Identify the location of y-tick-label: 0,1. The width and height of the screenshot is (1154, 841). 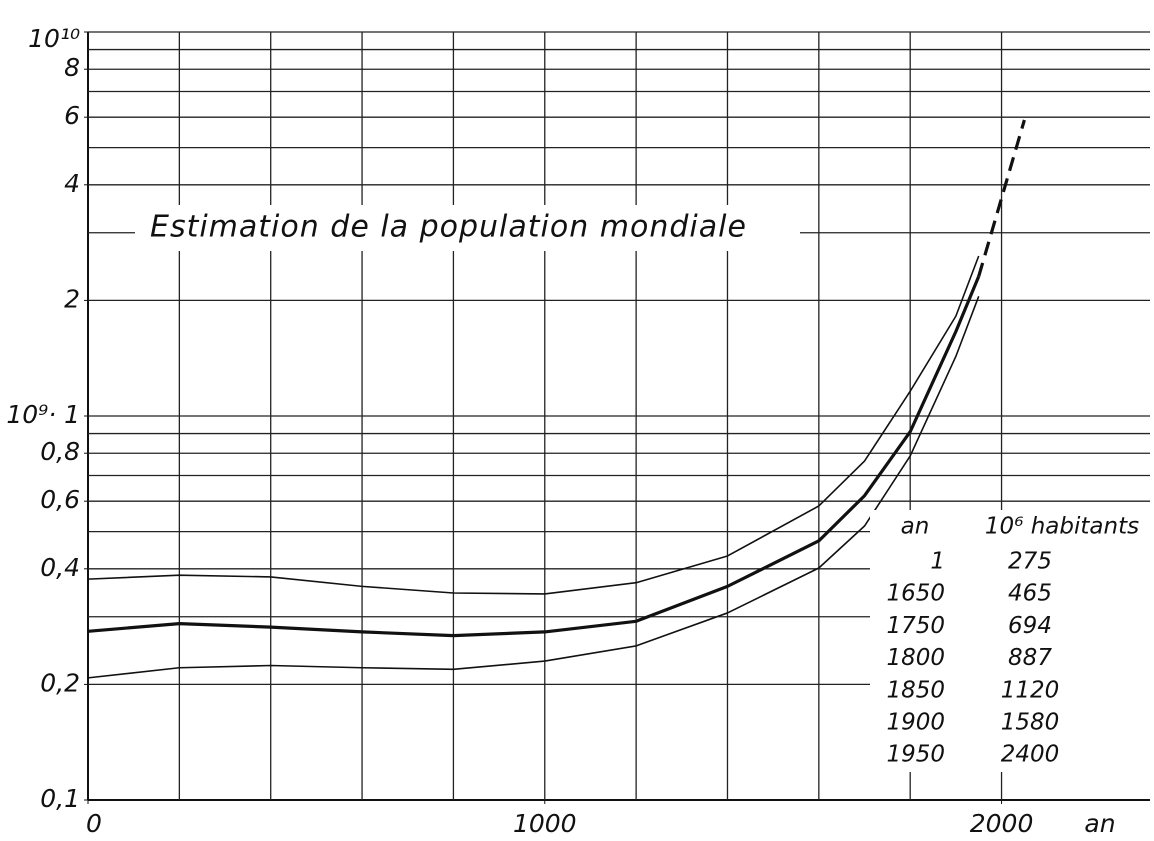
(60, 798).